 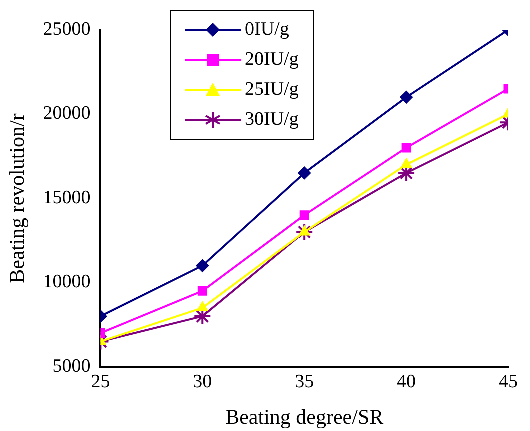 What do you see at coordinates (67, 113) in the screenshot?
I see `y-tick-label: 20000` at bounding box center [67, 113].